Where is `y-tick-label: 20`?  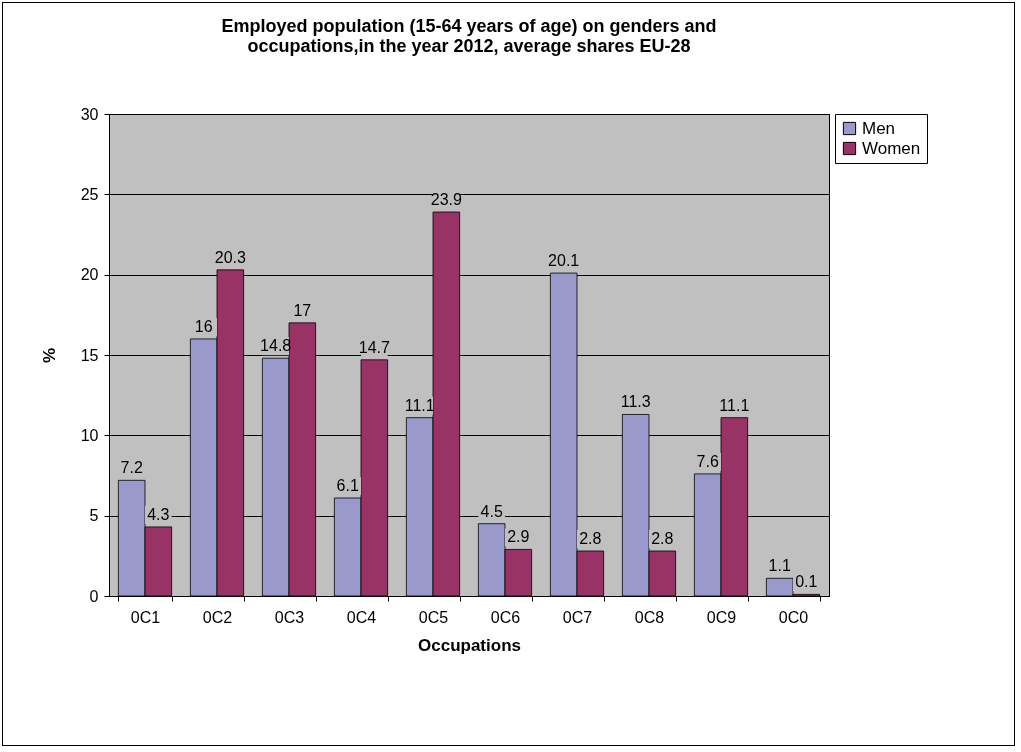
y-tick-label: 20 is located at coordinates (89, 275).